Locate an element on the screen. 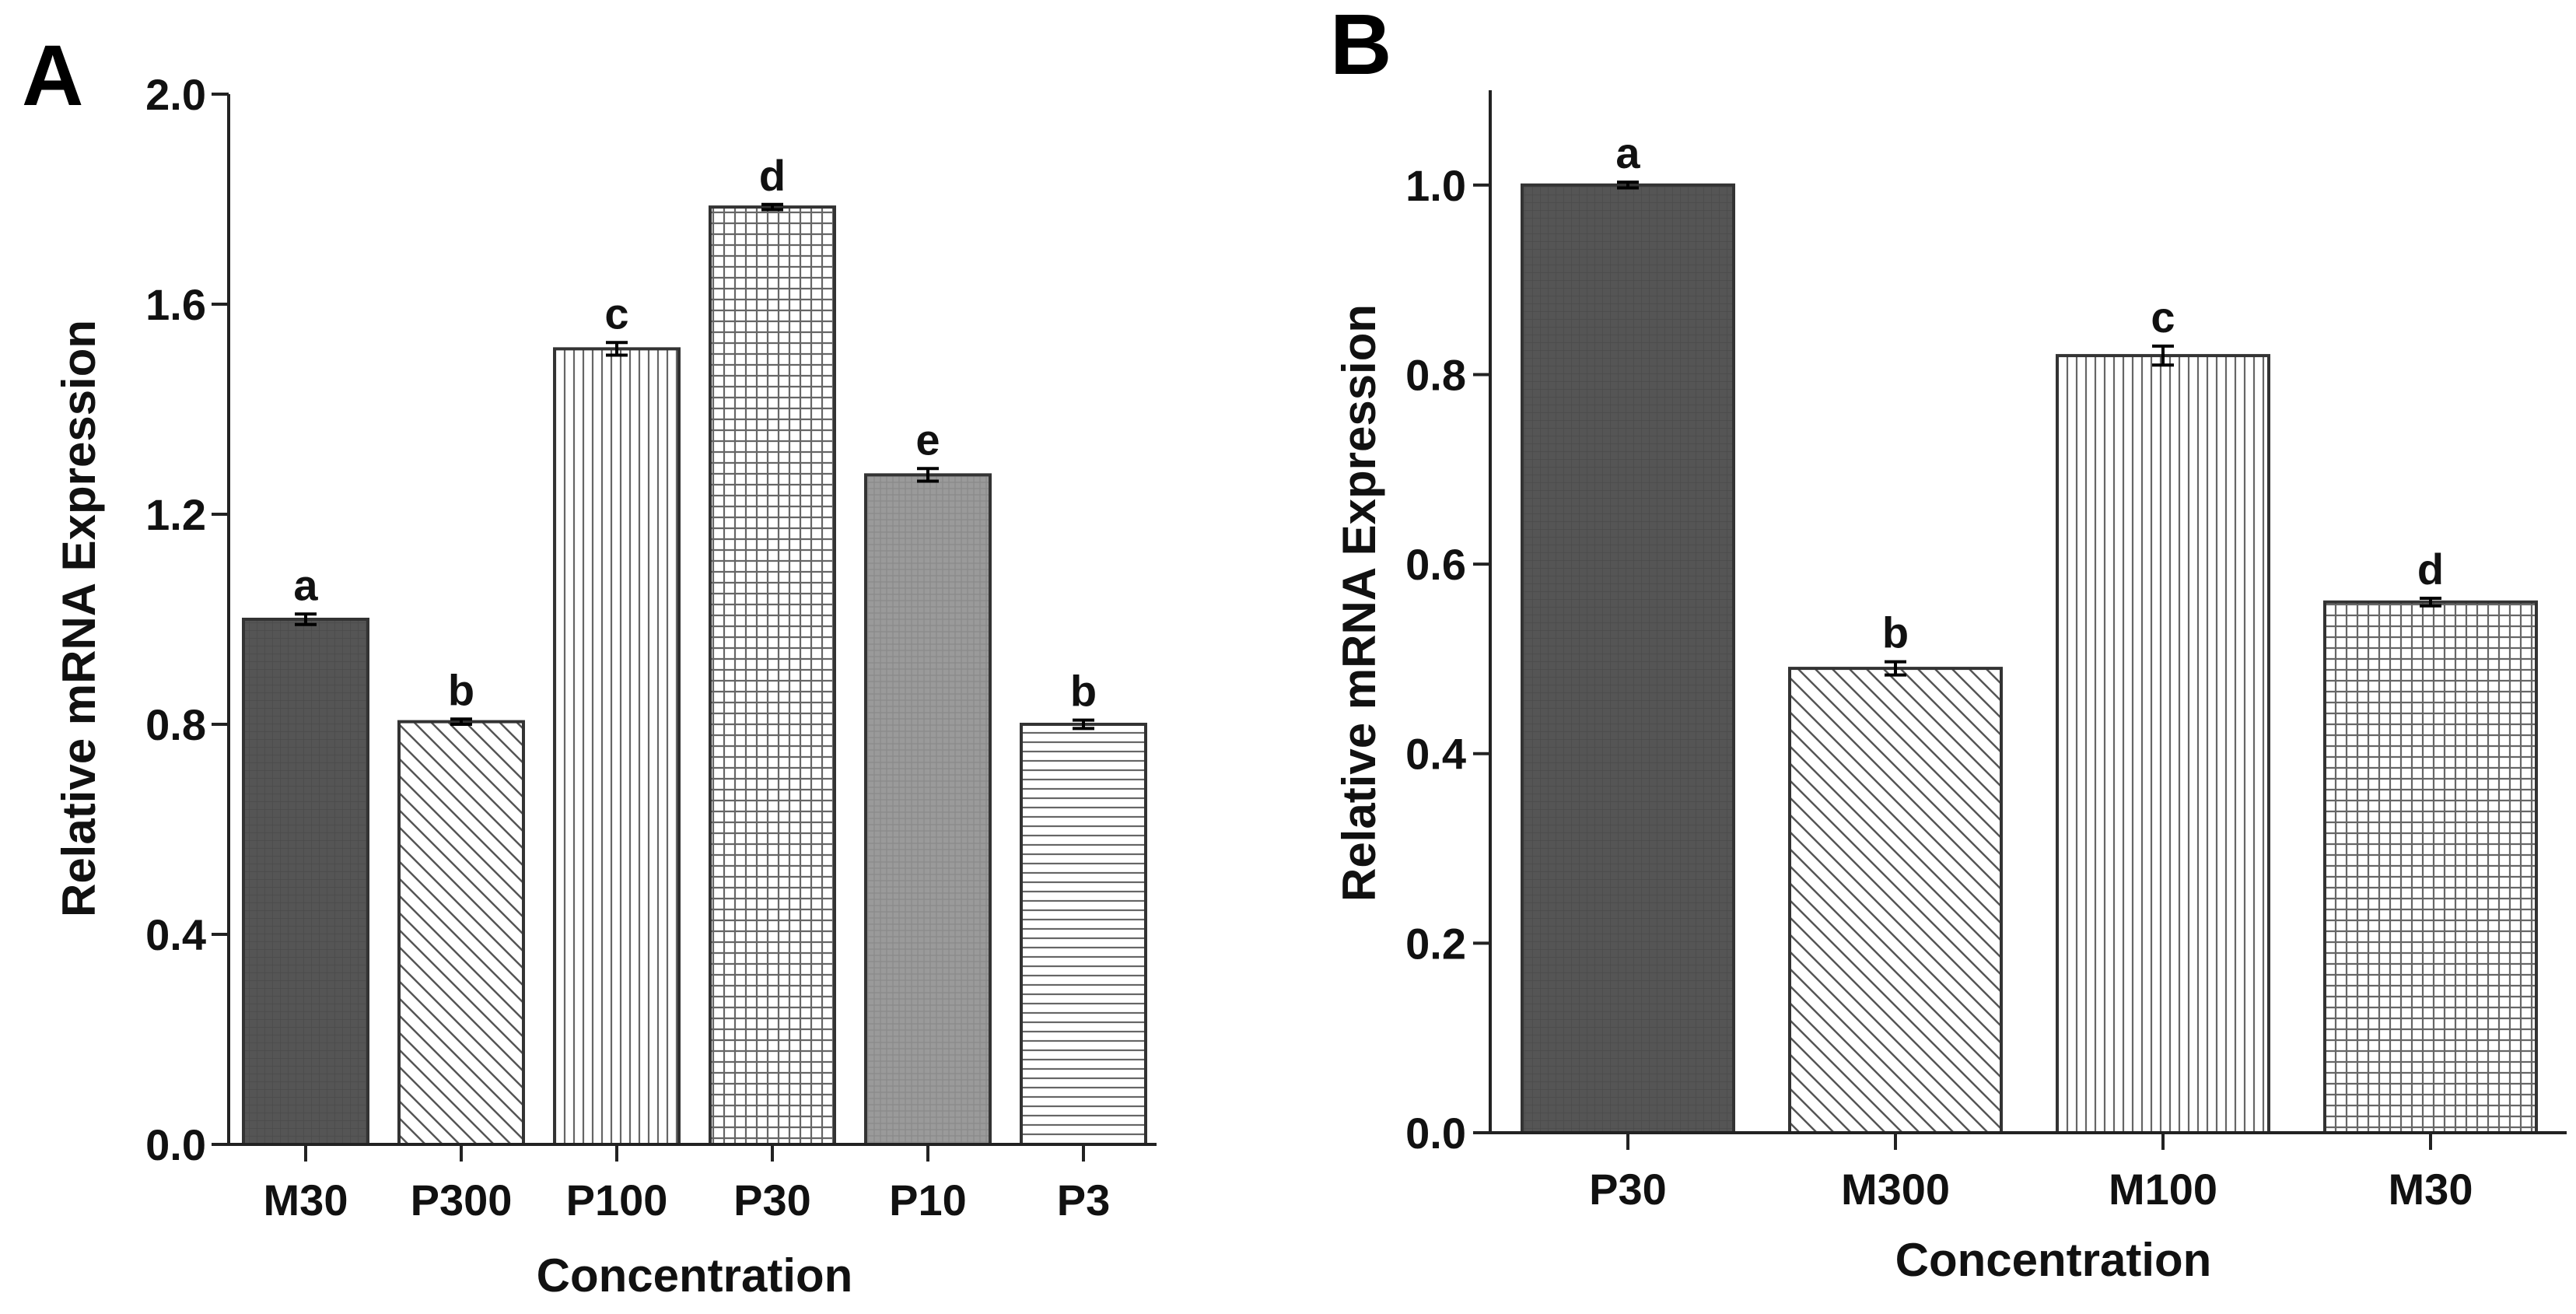 The width and height of the screenshot is (2576, 1314). error-bar-a-p10 is located at coordinates (928, 475).